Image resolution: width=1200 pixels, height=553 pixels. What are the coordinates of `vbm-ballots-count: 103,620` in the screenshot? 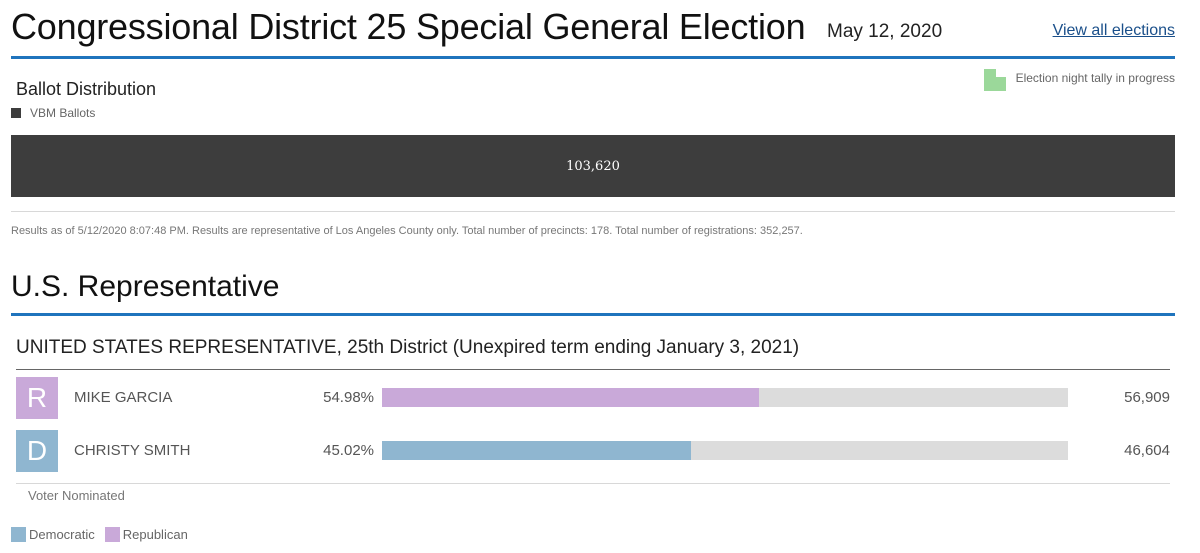 It's located at (593, 166).